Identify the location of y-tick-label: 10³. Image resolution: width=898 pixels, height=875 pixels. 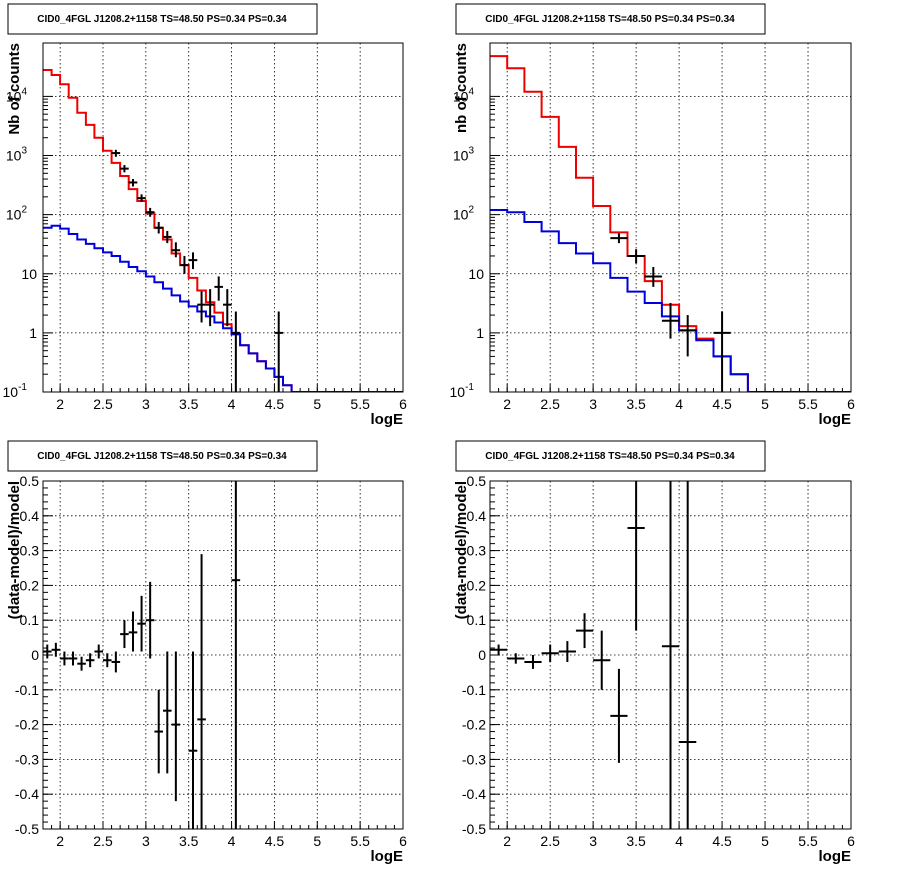
(464, 155).